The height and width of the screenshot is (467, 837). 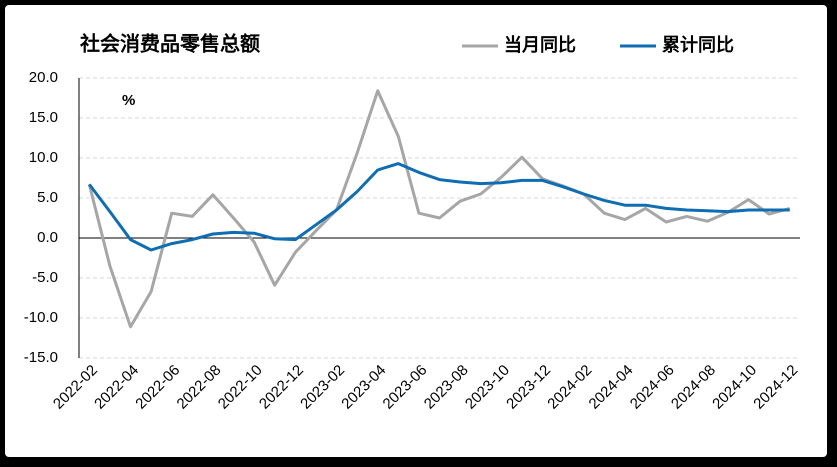 What do you see at coordinates (41, 357) in the screenshot?
I see `y-tick-label: -15.0` at bounding box center [41, 357].